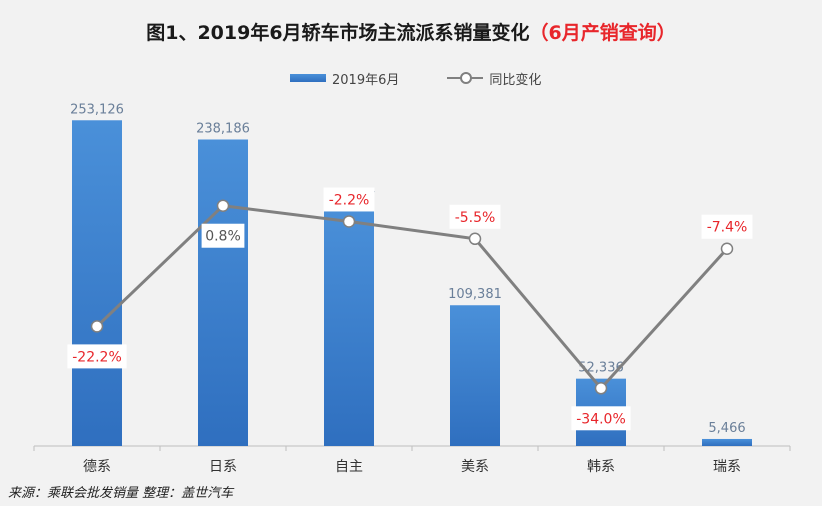 The width and height of the screenshot is (822, 506). I want to click on change-label-4: -34.0%, so click(601, 419).